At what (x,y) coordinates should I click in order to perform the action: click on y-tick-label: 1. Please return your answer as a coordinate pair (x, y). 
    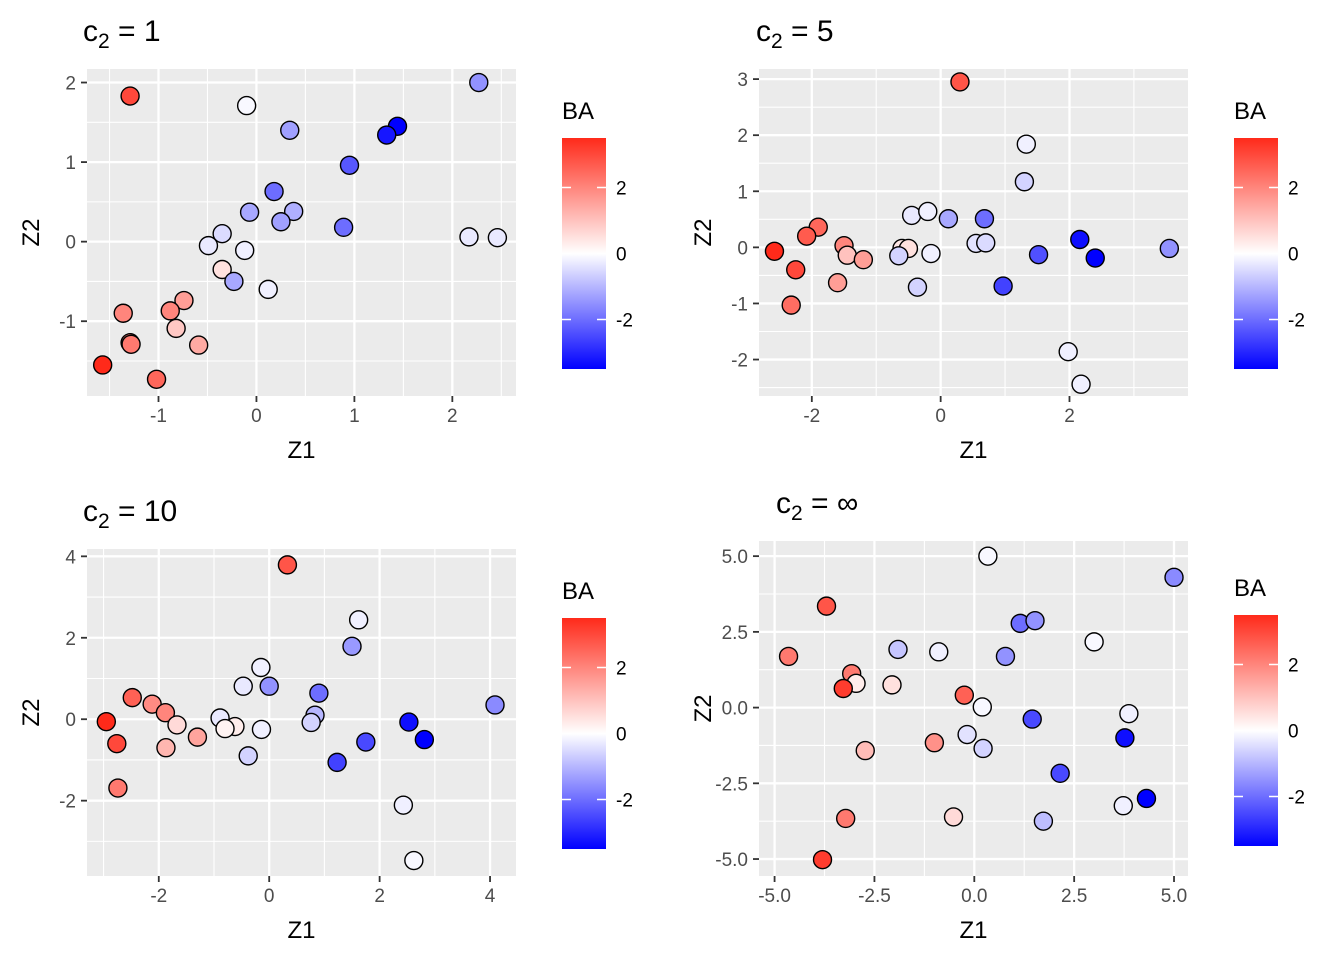
    Looking at the image, I should click on (742, 192).